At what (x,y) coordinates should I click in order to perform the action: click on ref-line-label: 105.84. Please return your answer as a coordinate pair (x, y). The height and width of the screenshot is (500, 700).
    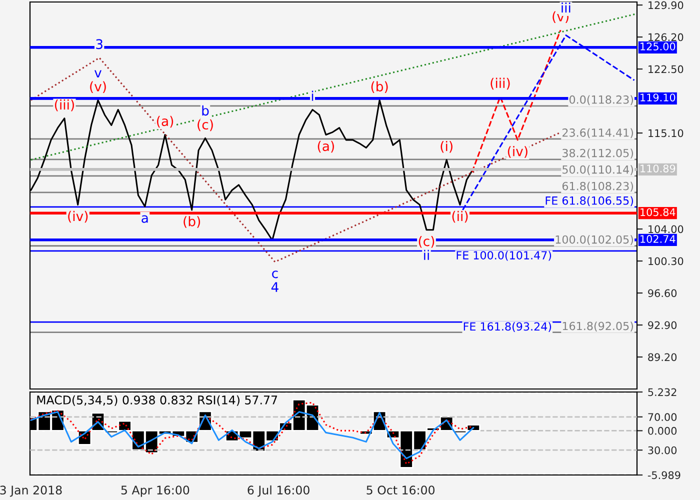
    Looking at the image, I should click on (658, 212).